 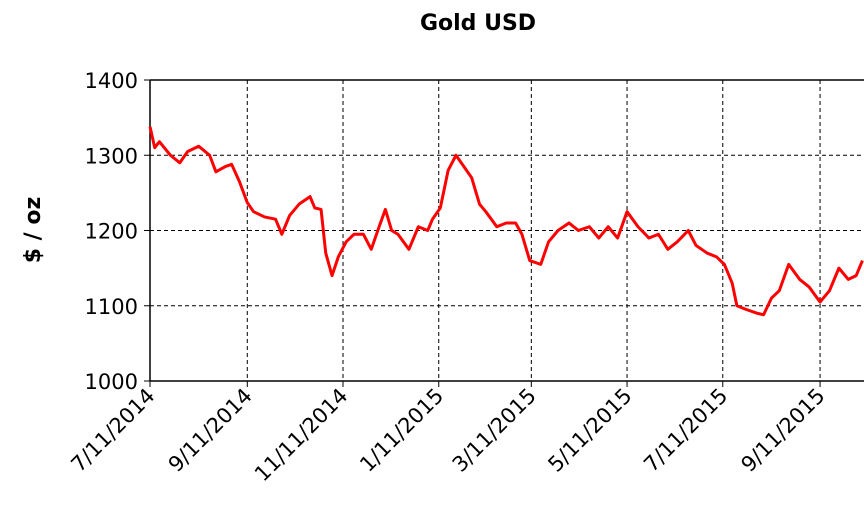 I want to click on y-axis-label: $ / oz, so click(x=33, y=230).